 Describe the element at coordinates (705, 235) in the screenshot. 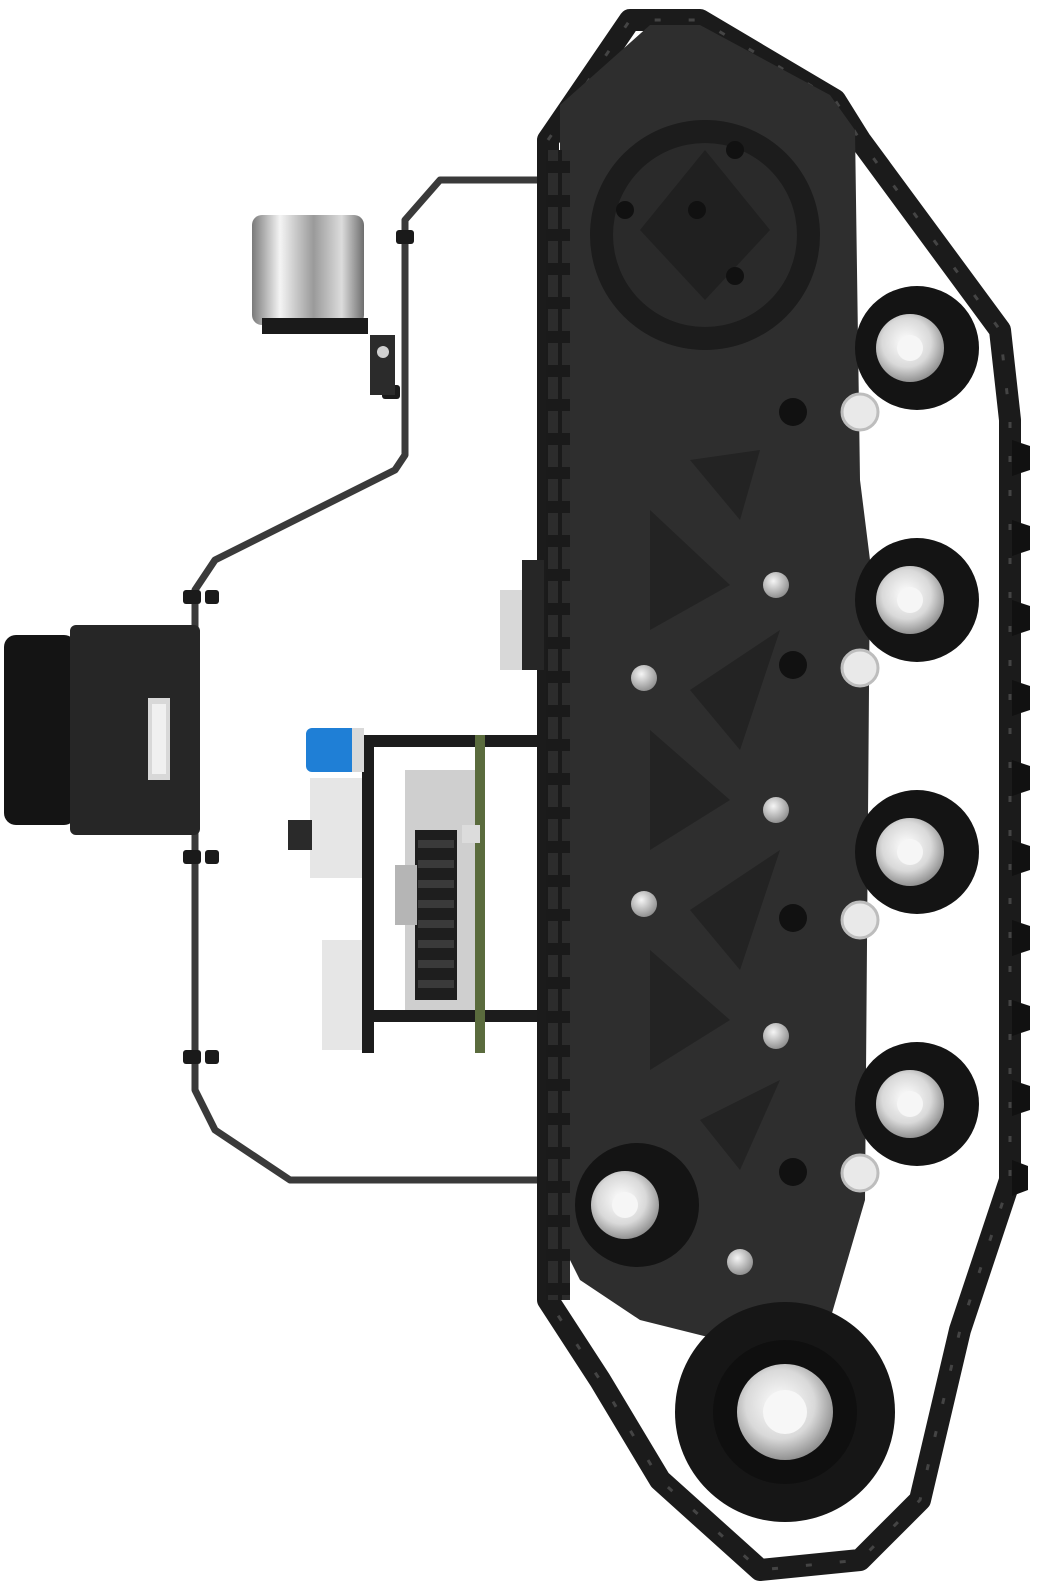

I see `drive-sprocket` at that location.